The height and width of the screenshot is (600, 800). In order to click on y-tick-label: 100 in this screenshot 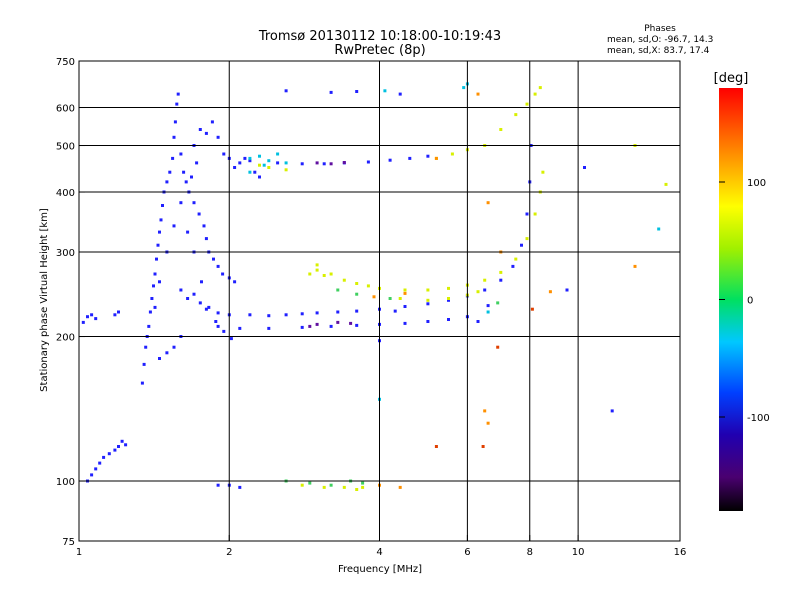, I will do `click(65, 482)`.